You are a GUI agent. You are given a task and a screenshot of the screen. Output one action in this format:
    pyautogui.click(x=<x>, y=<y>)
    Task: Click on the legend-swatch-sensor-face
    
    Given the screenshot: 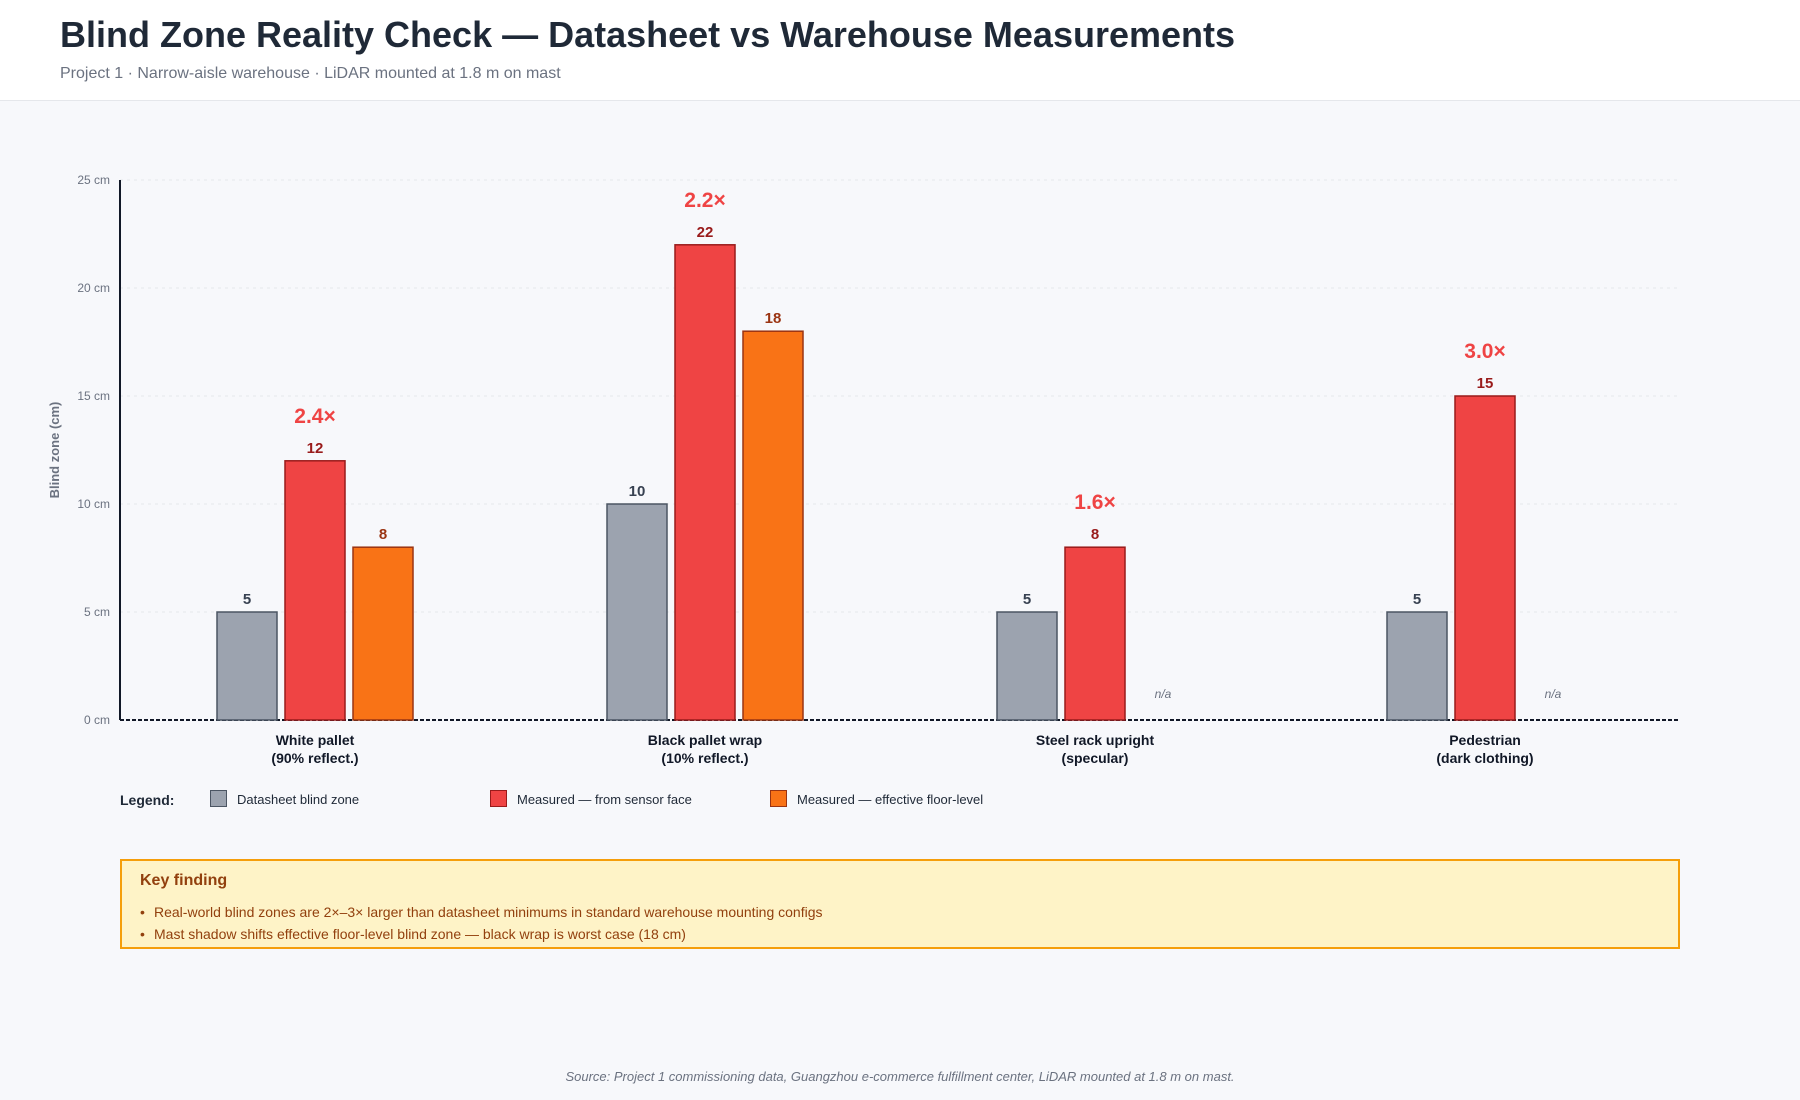 What is the action you would take?
    pyautogui.click(x=498, y=798)
    